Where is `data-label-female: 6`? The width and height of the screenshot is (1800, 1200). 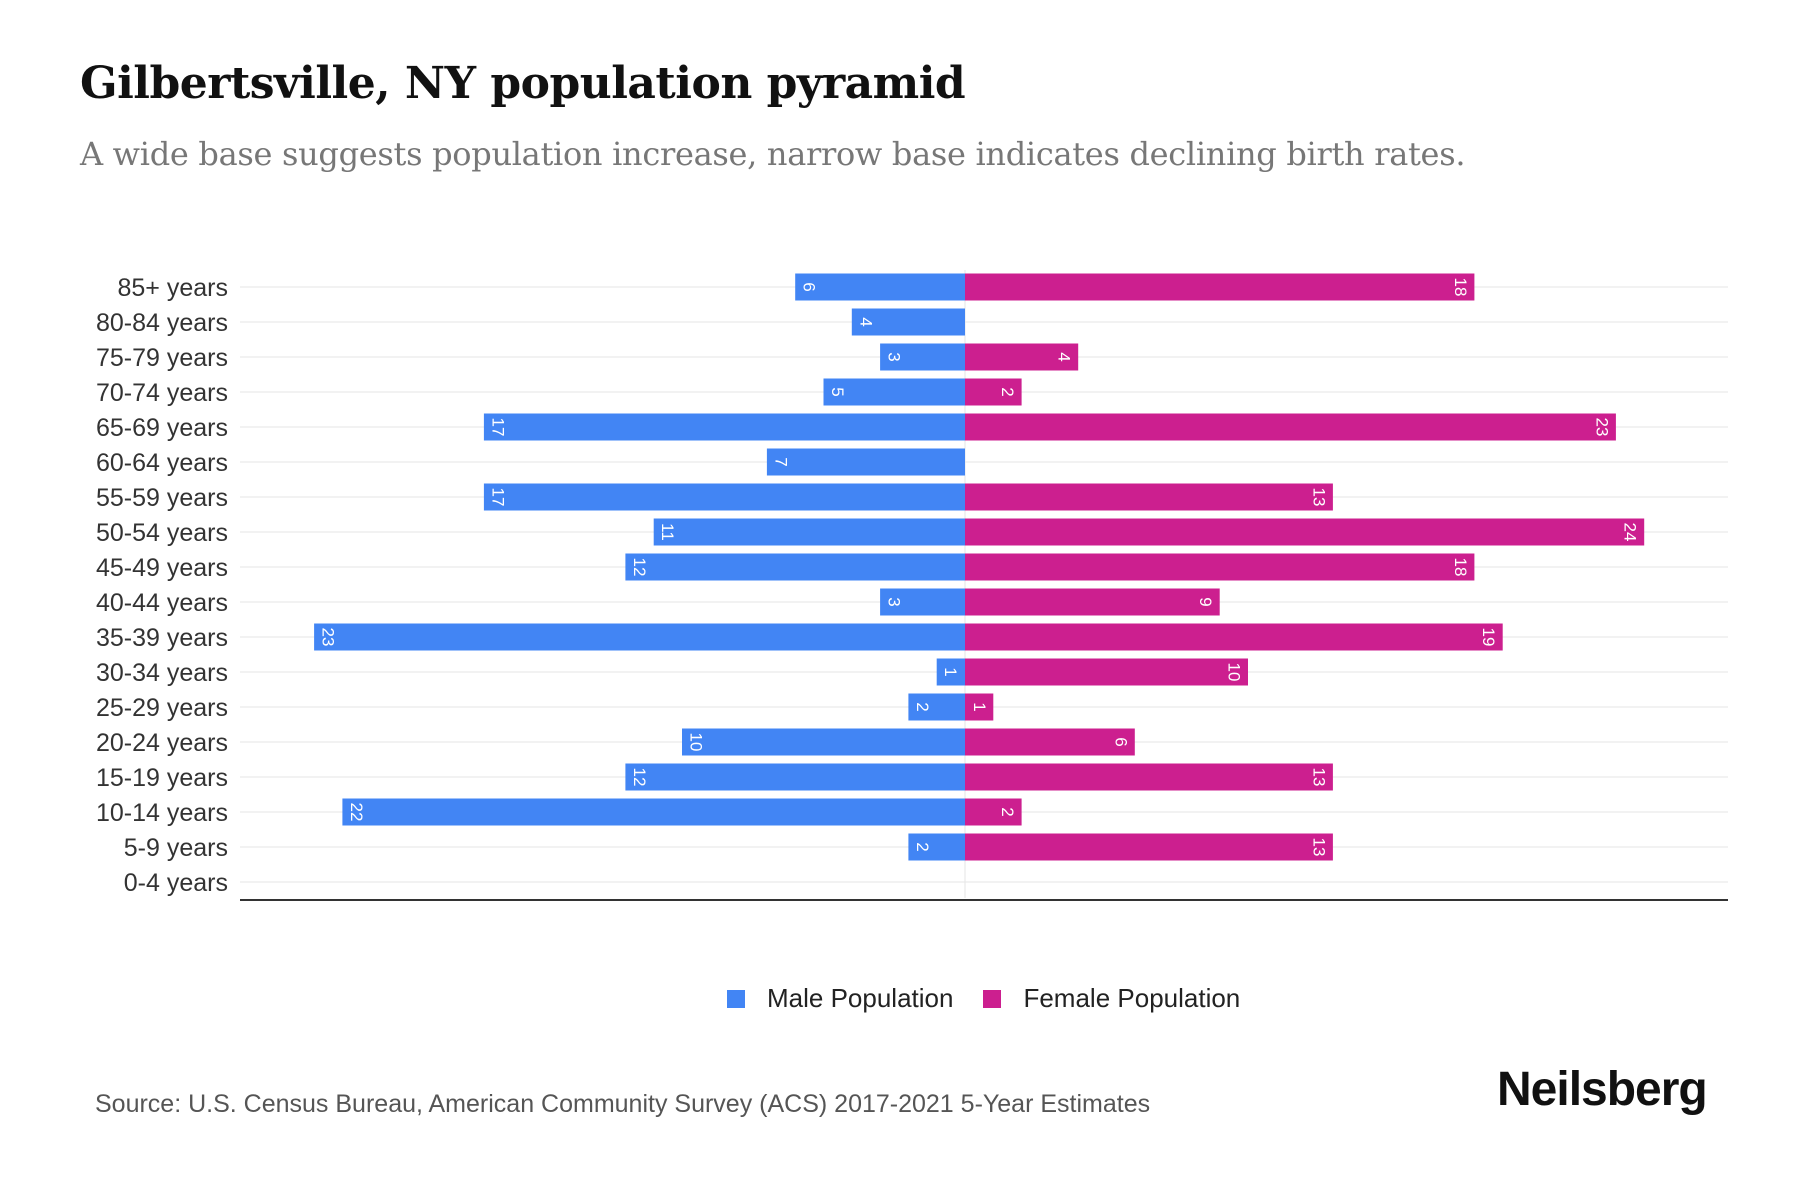
data-label-female: 6 is located at coordinates (1120, 741).